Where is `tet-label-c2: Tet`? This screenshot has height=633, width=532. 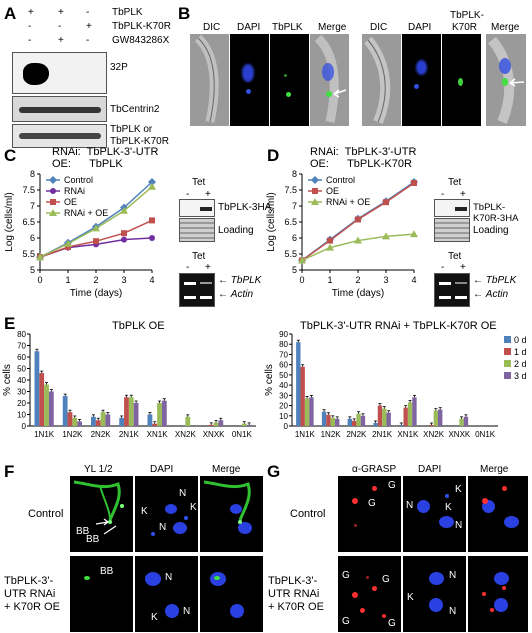
tet-label-c2: Tet is located at coordinates (199, 256).